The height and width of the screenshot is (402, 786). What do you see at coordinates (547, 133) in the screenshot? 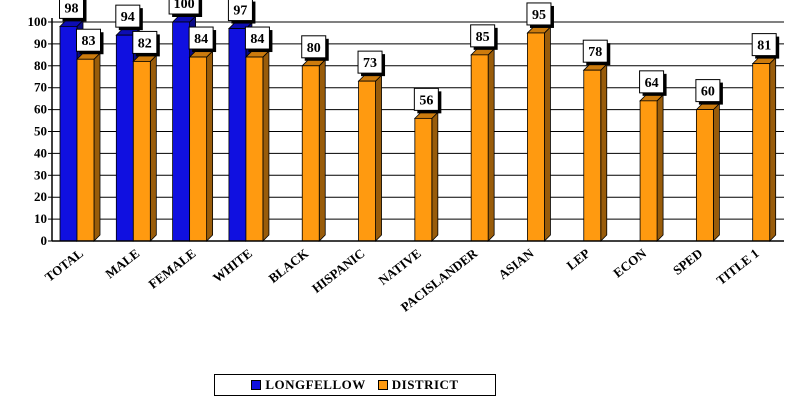
I see `bar-side-district-asian` at bounding box center [547, 133].